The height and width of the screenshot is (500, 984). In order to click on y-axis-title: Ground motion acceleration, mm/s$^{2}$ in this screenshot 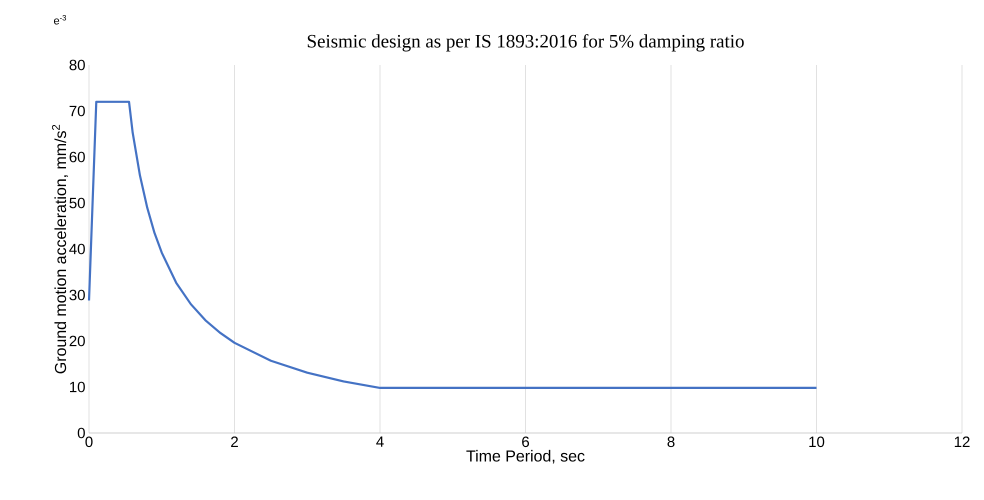, I will do `click(60, 249)`.